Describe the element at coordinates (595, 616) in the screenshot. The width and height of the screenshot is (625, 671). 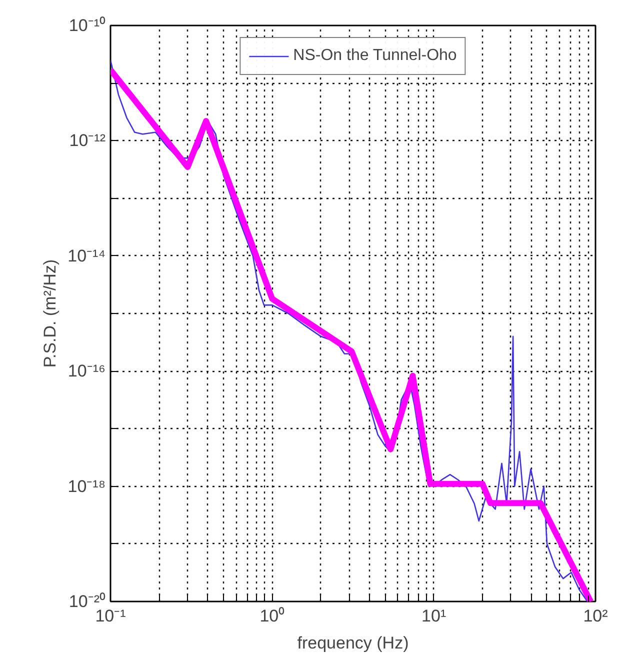
I see `x-tick-label: 10²` at that location.